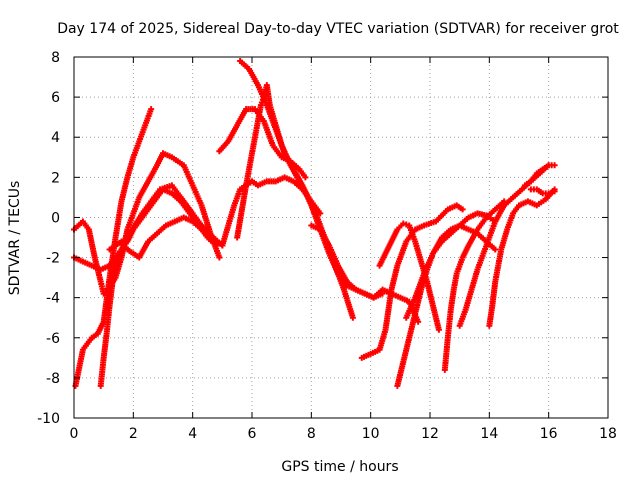 The width and height of the screenshot is (640, 480). I want to click on y-tick-label: -8, so click(53, 379).